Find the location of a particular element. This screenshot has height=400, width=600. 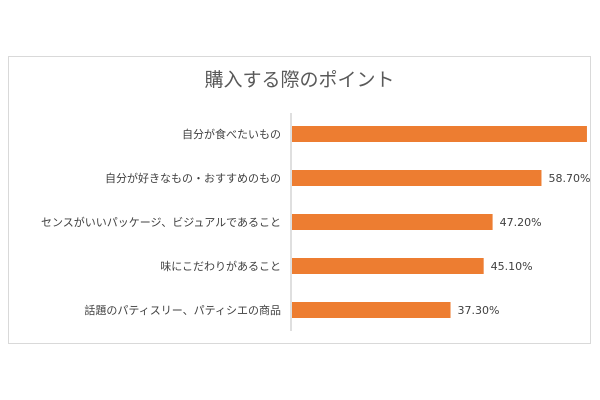

category-label: 味にこだわりがあること is located at coordinates (220, 266).